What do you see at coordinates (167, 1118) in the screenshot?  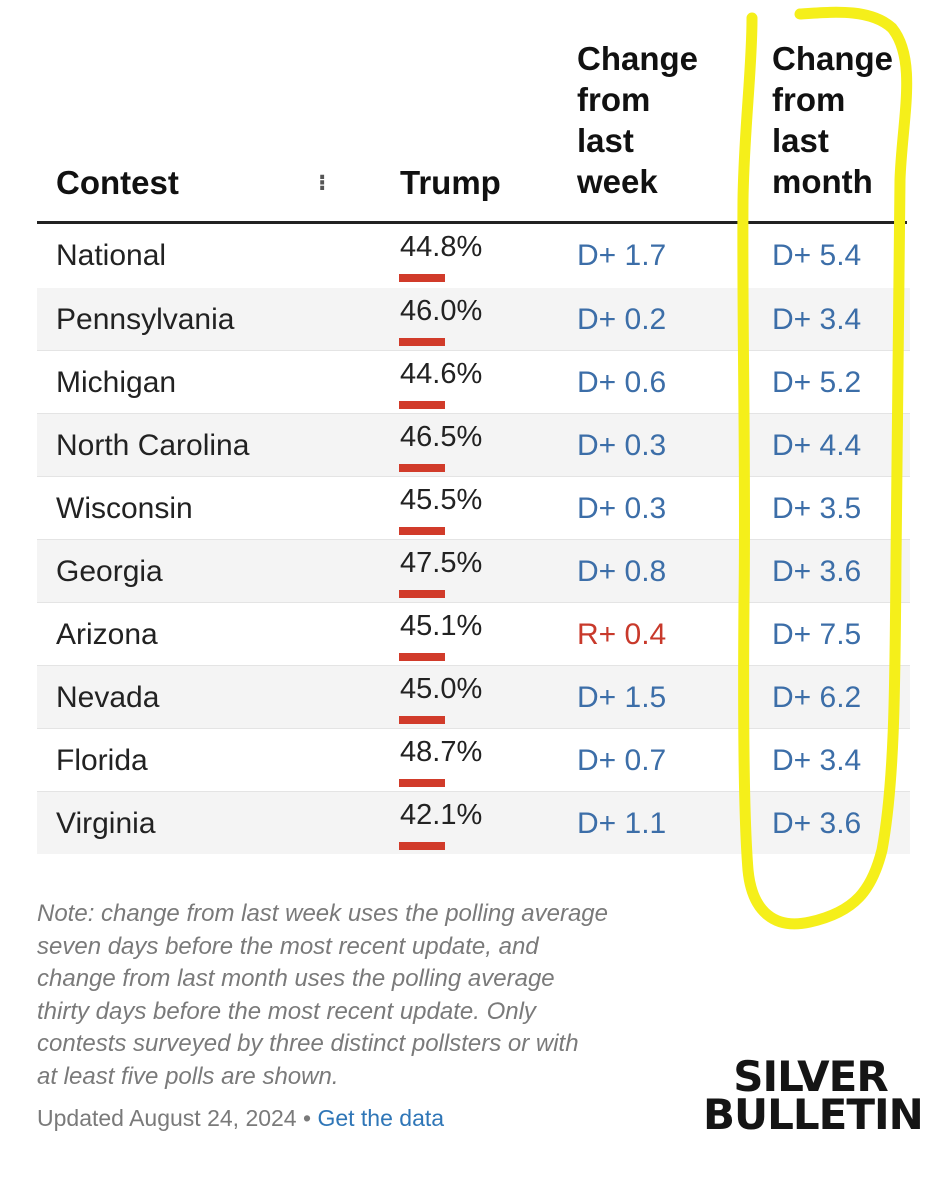 I see `updated-date: Updated August 24, 2024` at bounding box center [167, 1118].